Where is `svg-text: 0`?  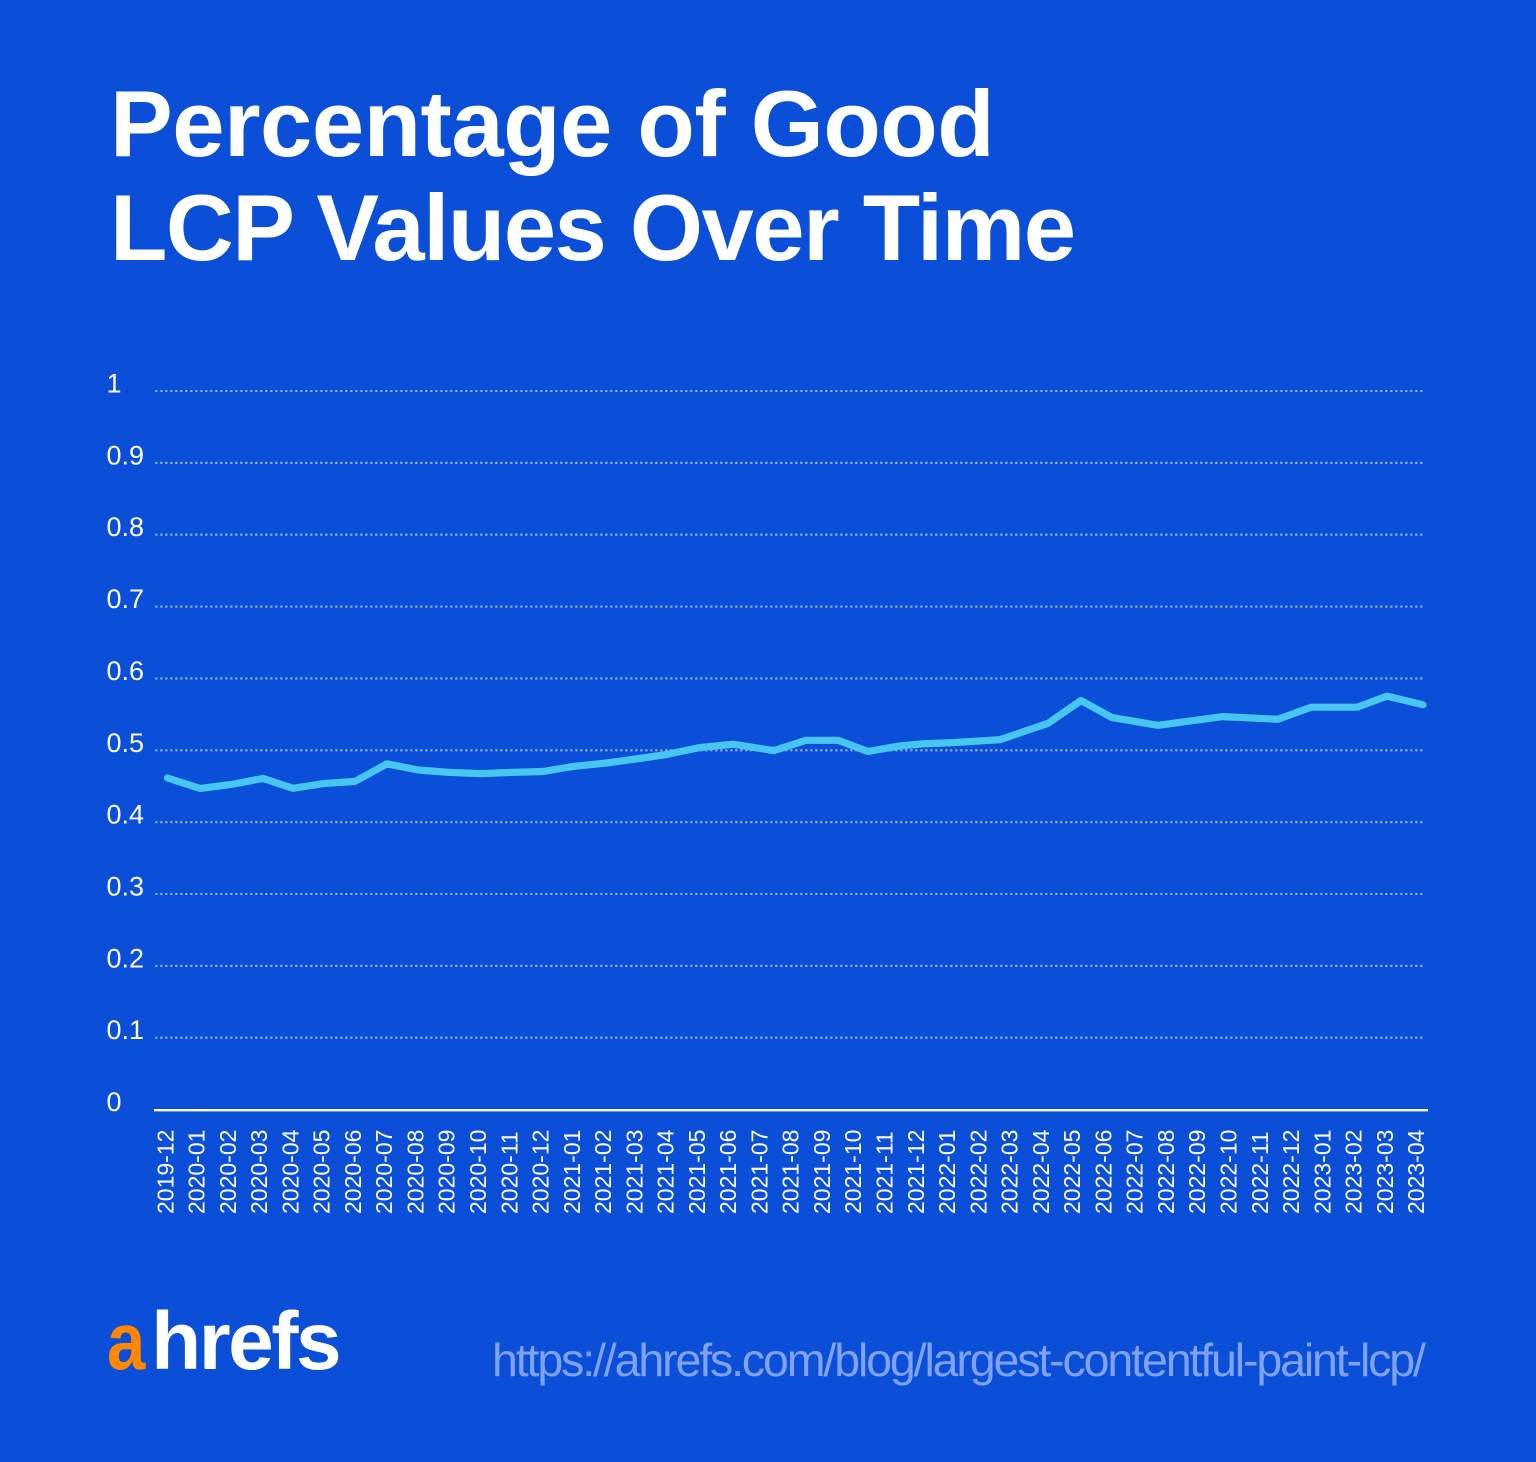 svg-text: 0 is located at coordinates (114, 1102).